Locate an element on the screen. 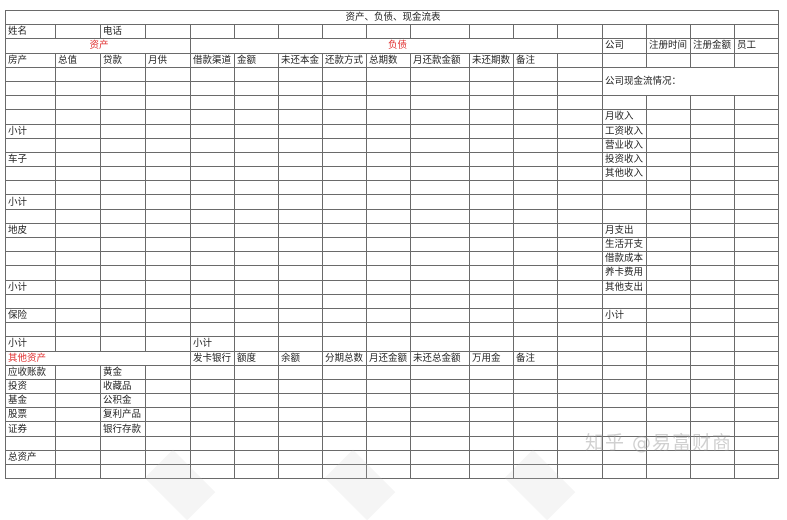  cell-label: 总期数 is located at coordinates (388, 60).